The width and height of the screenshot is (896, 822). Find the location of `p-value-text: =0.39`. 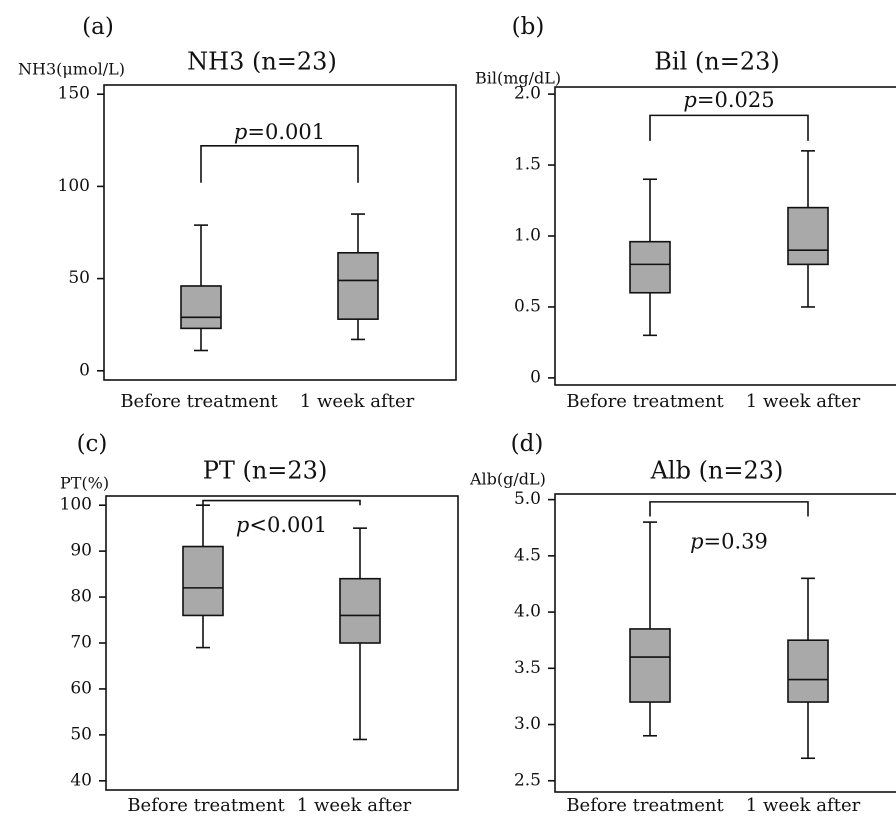

p-value-text: =0.39 is located at coordinates (736, 541).